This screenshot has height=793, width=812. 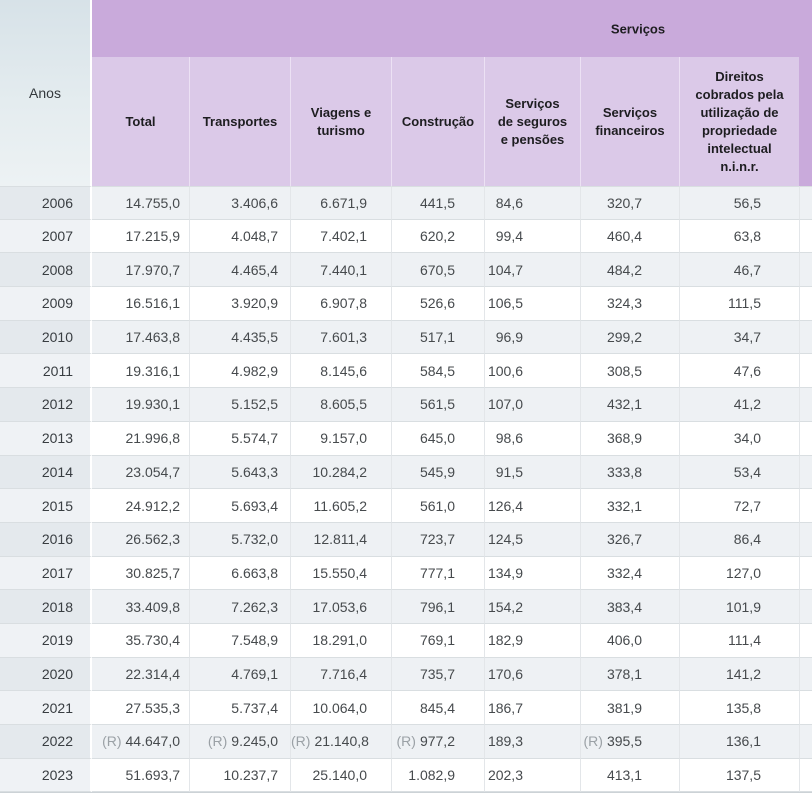 What do you see at coordinates (46, 304) in the screenshot?
I see `year-cell: 2009` at bounding box center [46, 304].